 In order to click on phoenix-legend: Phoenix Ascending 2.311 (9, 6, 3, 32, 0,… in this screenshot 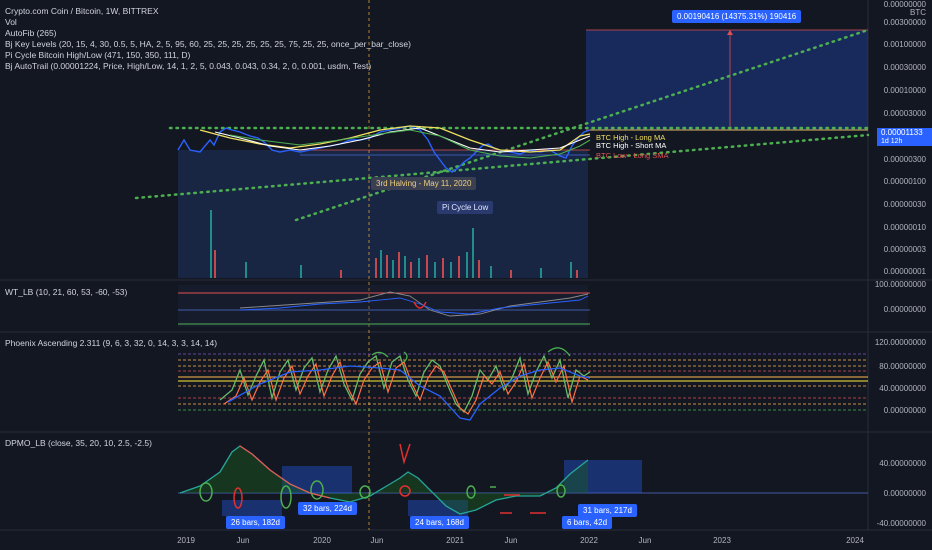, I will do `click(111, 343)`.